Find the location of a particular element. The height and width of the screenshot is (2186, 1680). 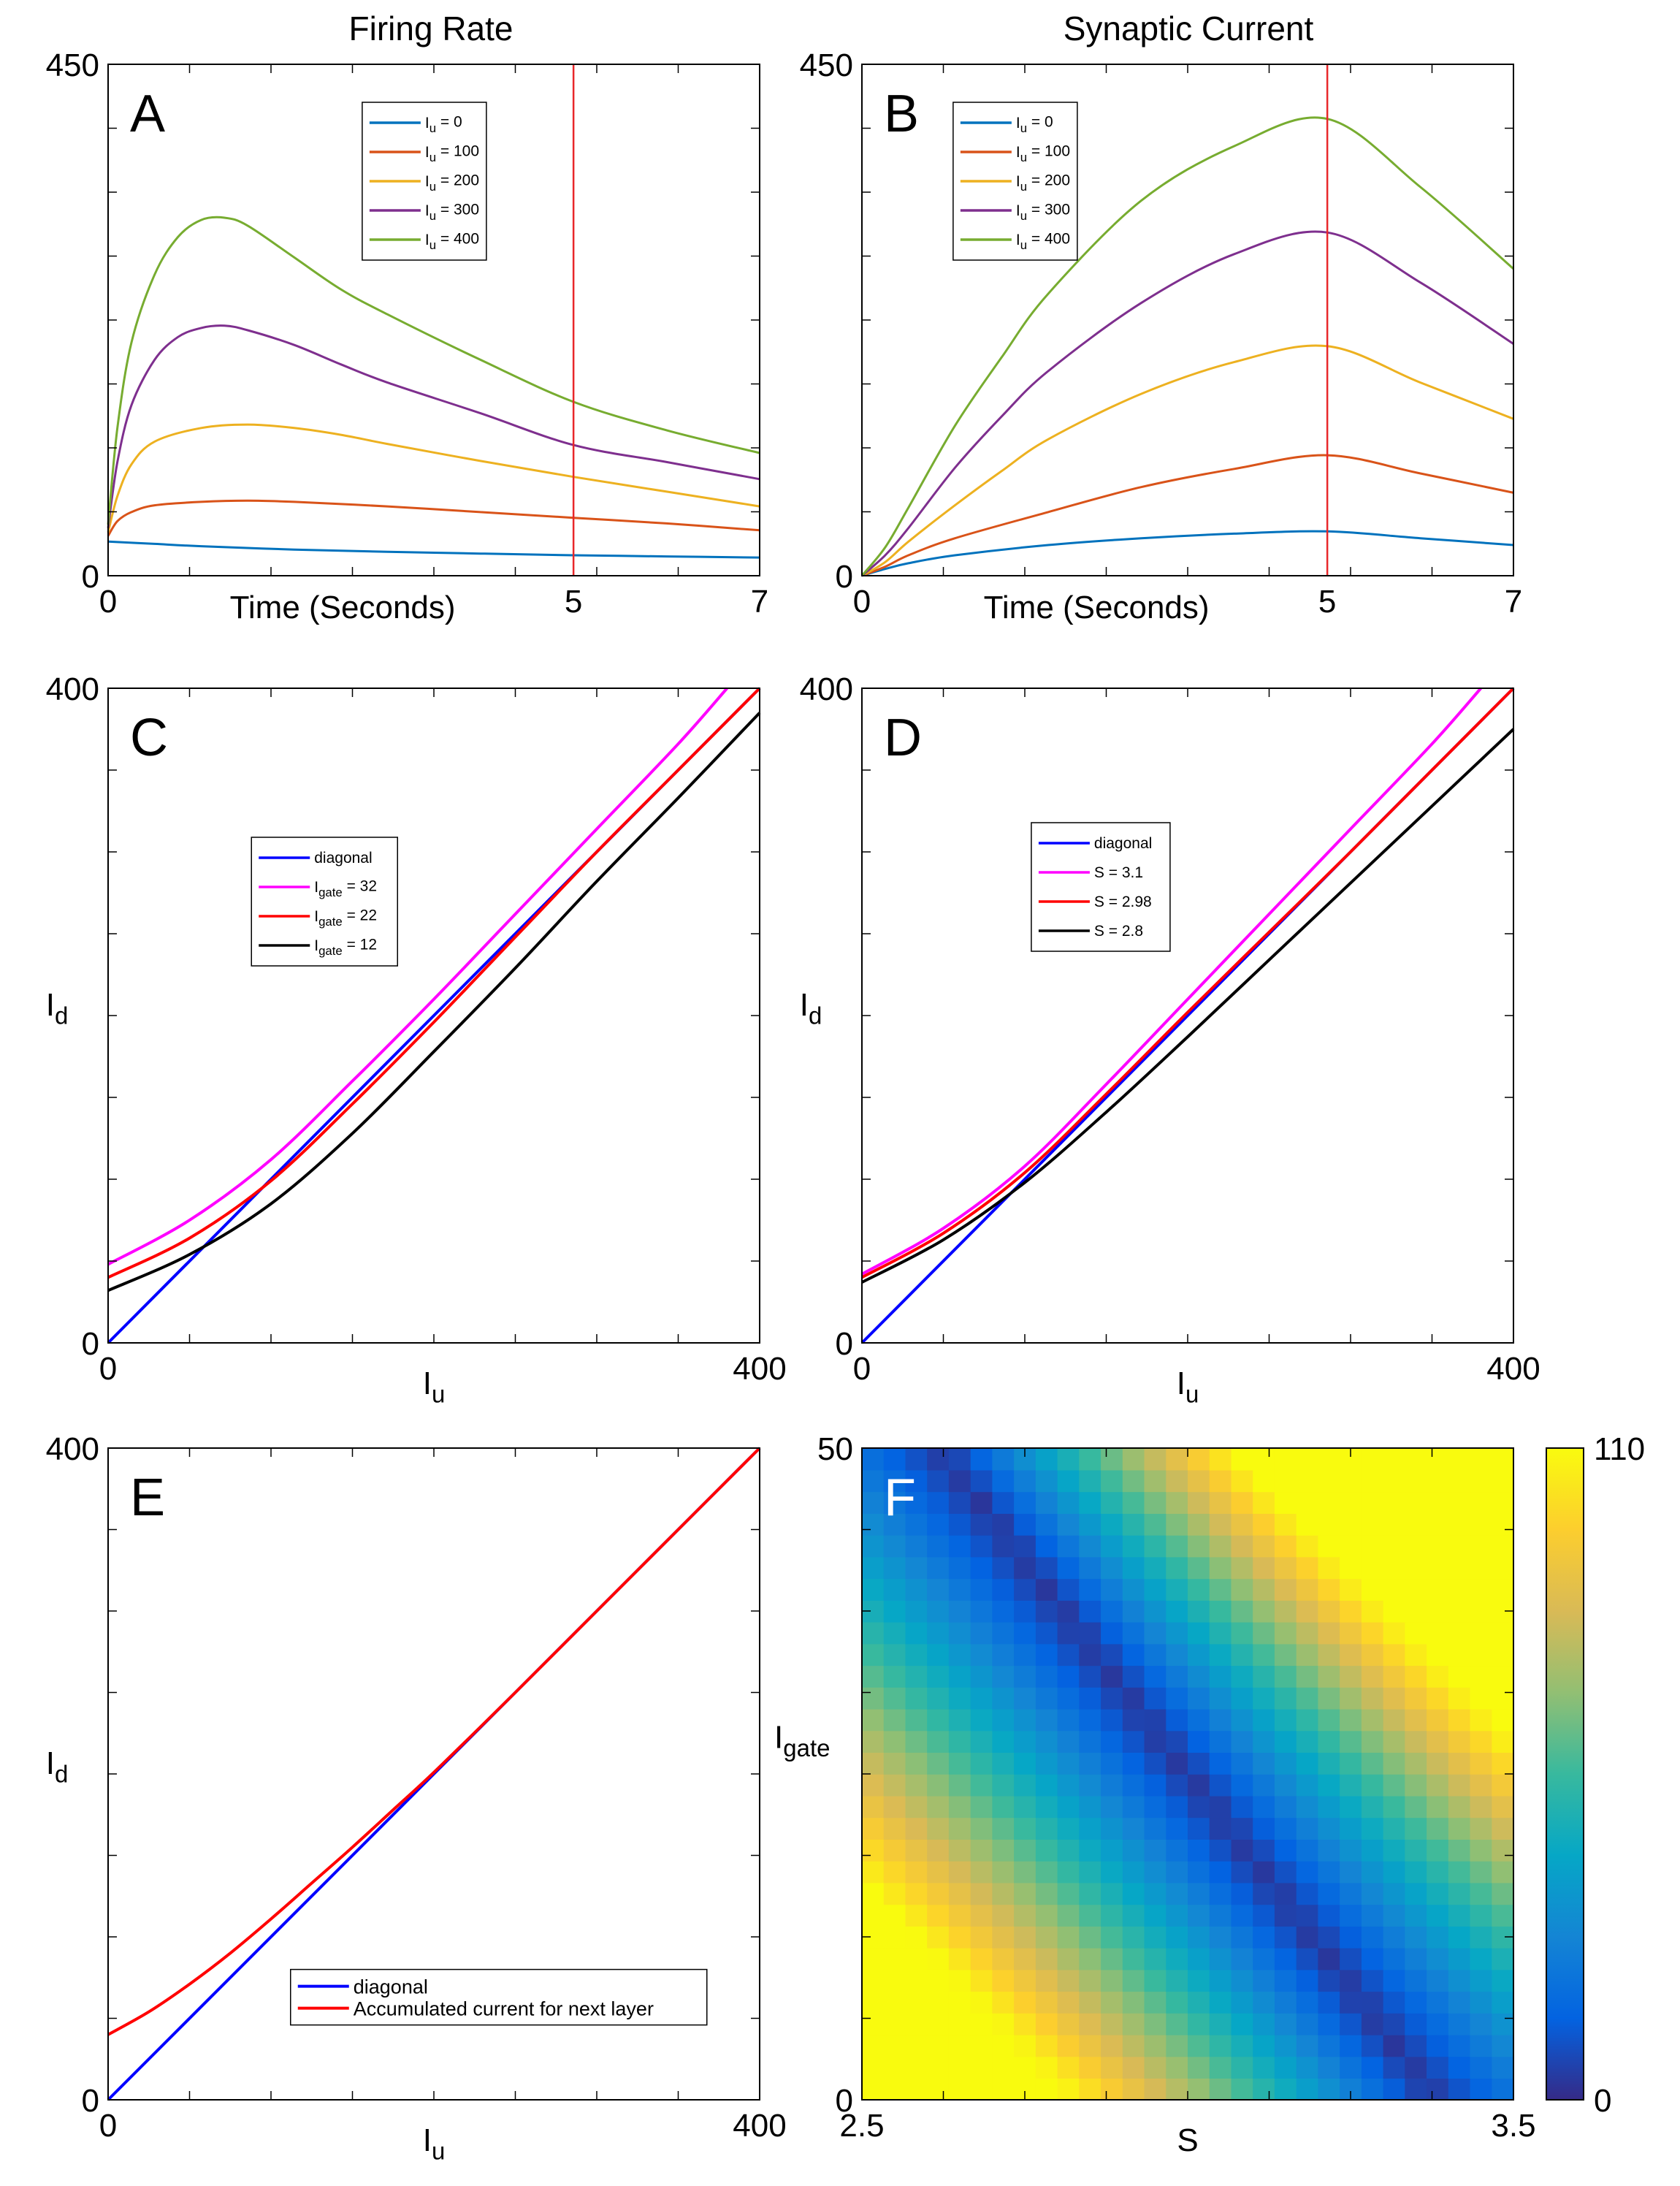

legend-entry: Iu = 100 is located at coordinates (452, 153).